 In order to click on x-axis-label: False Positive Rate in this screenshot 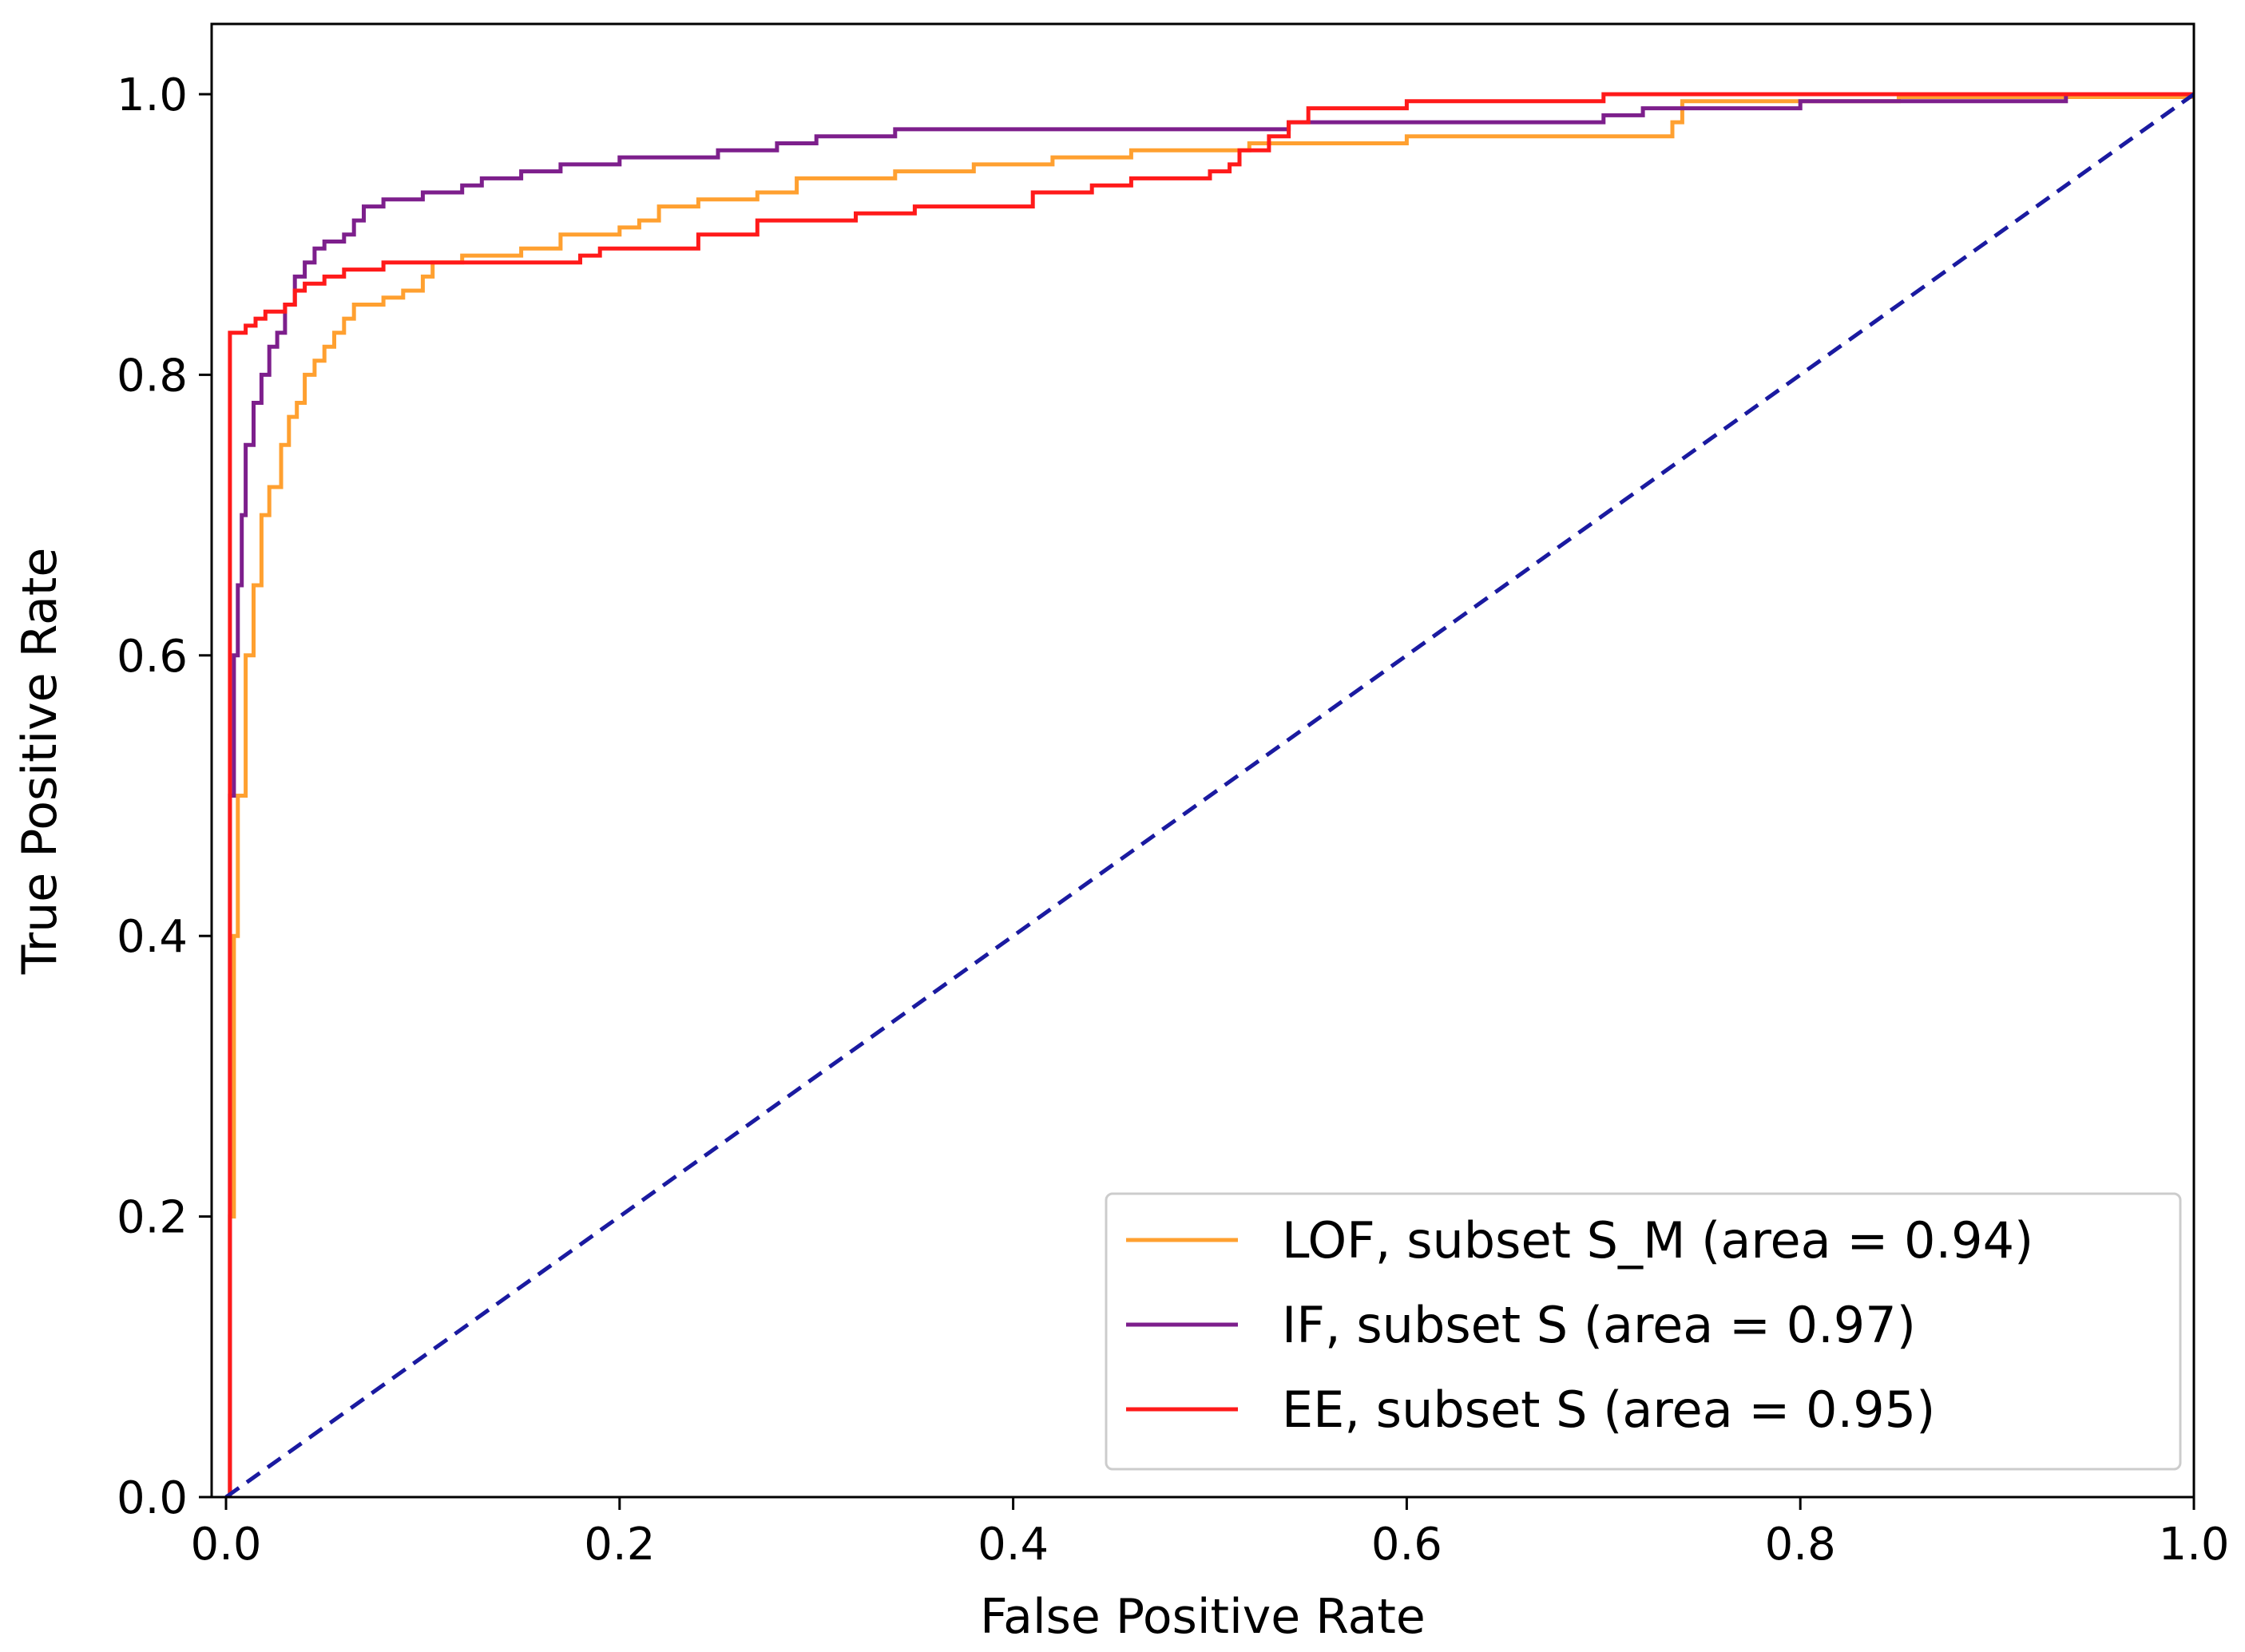, I will do `click(1203, 1617)`.